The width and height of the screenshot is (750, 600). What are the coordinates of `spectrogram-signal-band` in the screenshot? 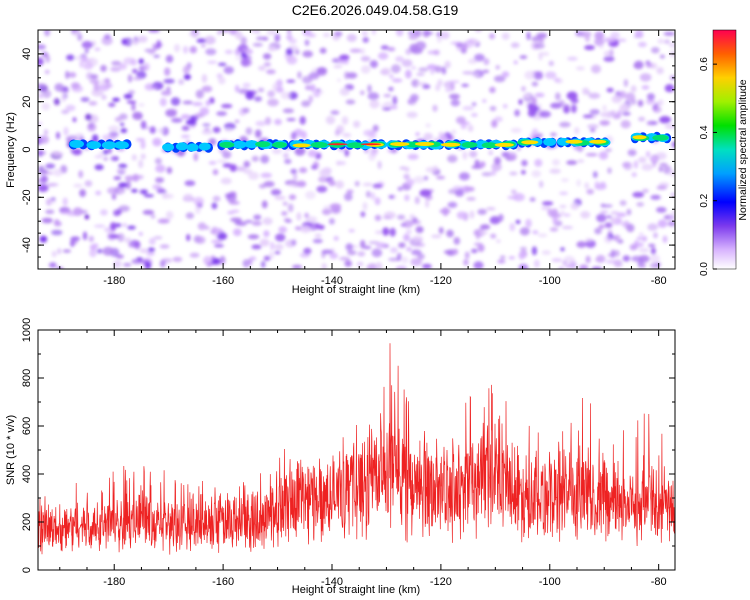 It's located at (370, 142).